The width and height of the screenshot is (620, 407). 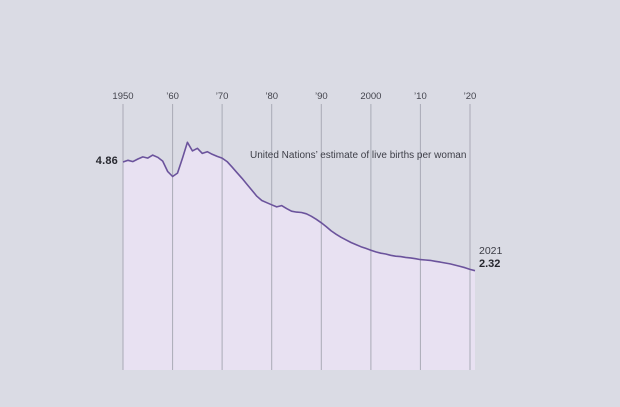 What do you see at coordinates (491, 251) in the screenshot?
I see `end-year-label: 2021` at bounding box center [491, 251].